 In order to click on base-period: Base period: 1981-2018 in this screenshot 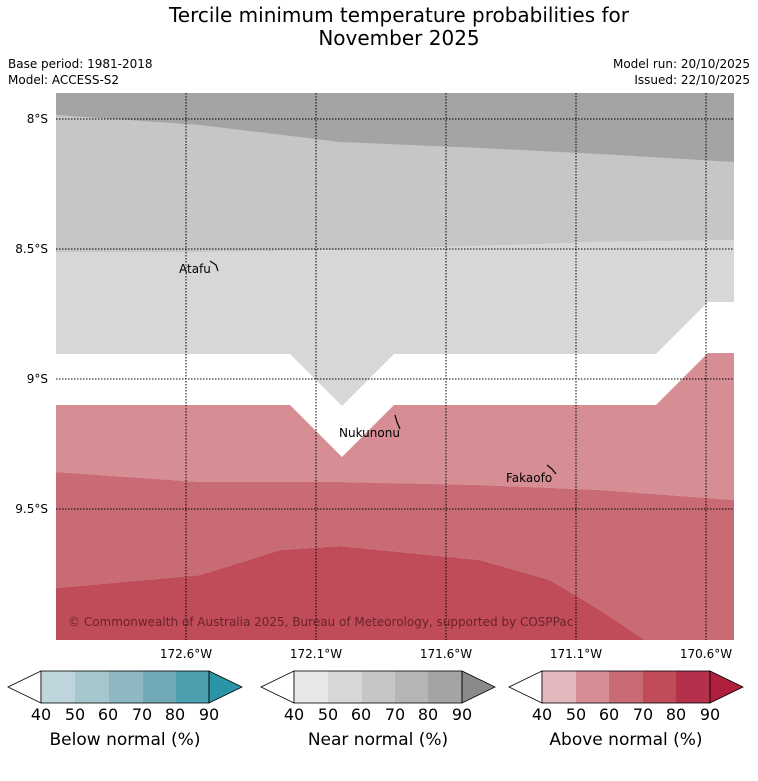, I will do `click(80, 64)`.